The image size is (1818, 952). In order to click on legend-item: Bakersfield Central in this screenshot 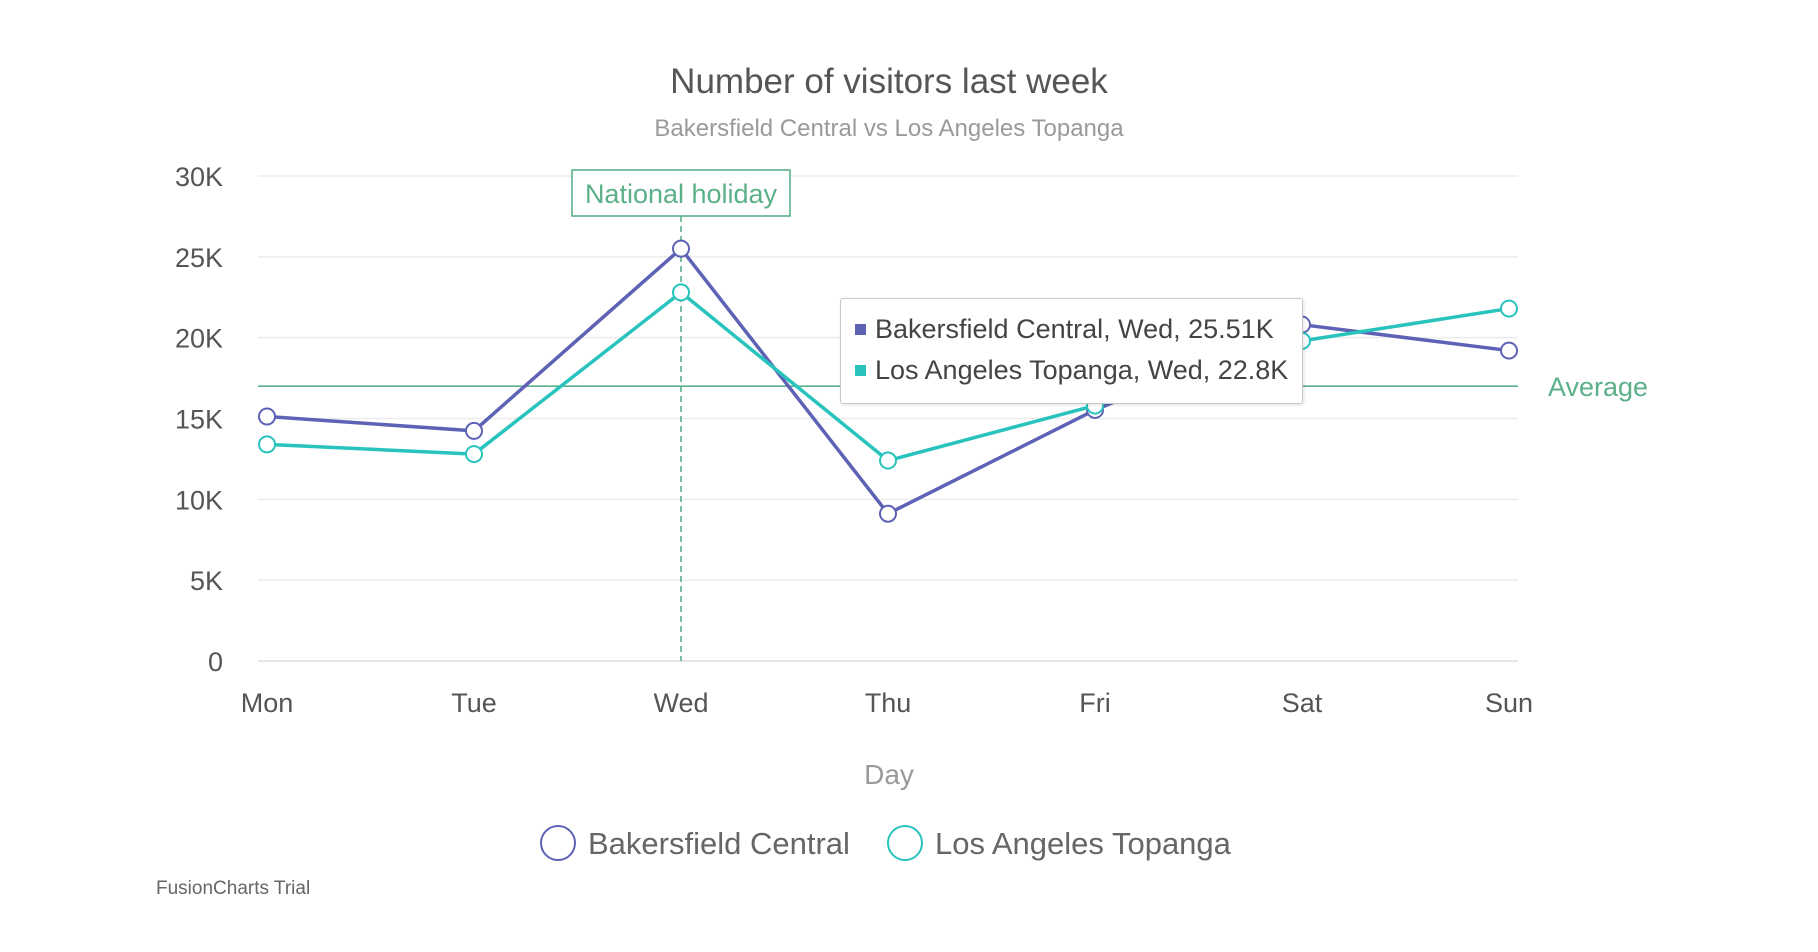, I will do `click(695, 843)`.